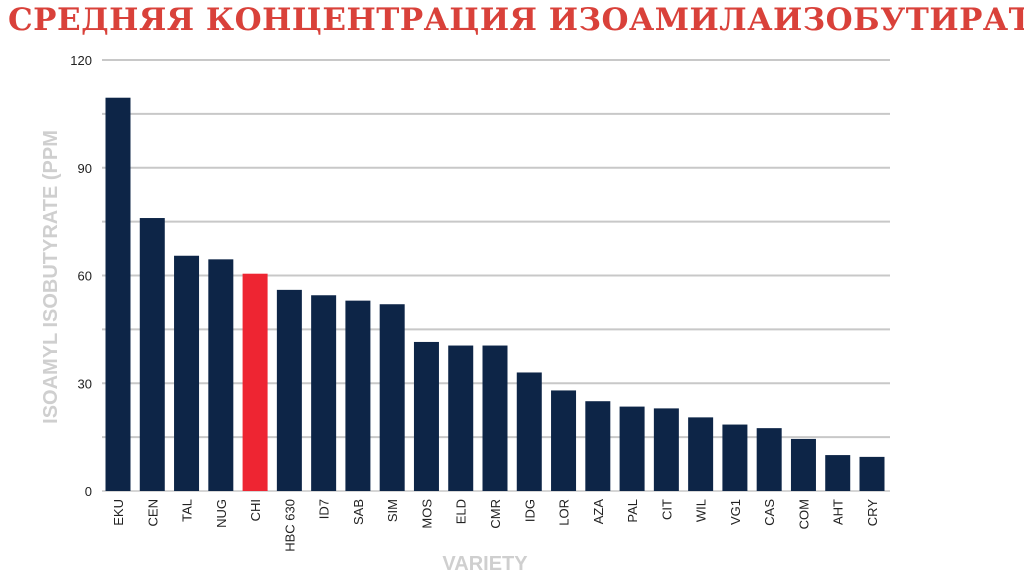 Image resolution: width=1024 pixels, height=576 pixels. Describe the element at coordinates (289, 525) in the screenshot. I see `x-category-label: HBC 630` at that location.